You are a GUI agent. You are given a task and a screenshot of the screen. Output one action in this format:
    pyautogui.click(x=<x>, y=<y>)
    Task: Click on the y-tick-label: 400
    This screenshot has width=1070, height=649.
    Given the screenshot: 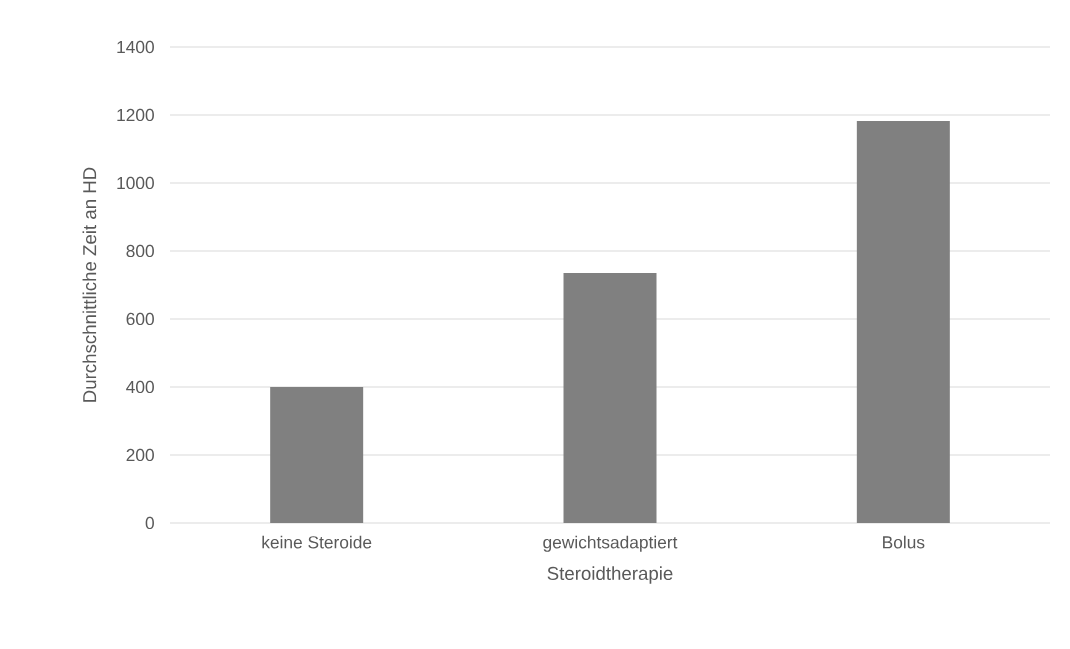 What is the action you would take?
    pyautogui.click(x=140, y=387)
    